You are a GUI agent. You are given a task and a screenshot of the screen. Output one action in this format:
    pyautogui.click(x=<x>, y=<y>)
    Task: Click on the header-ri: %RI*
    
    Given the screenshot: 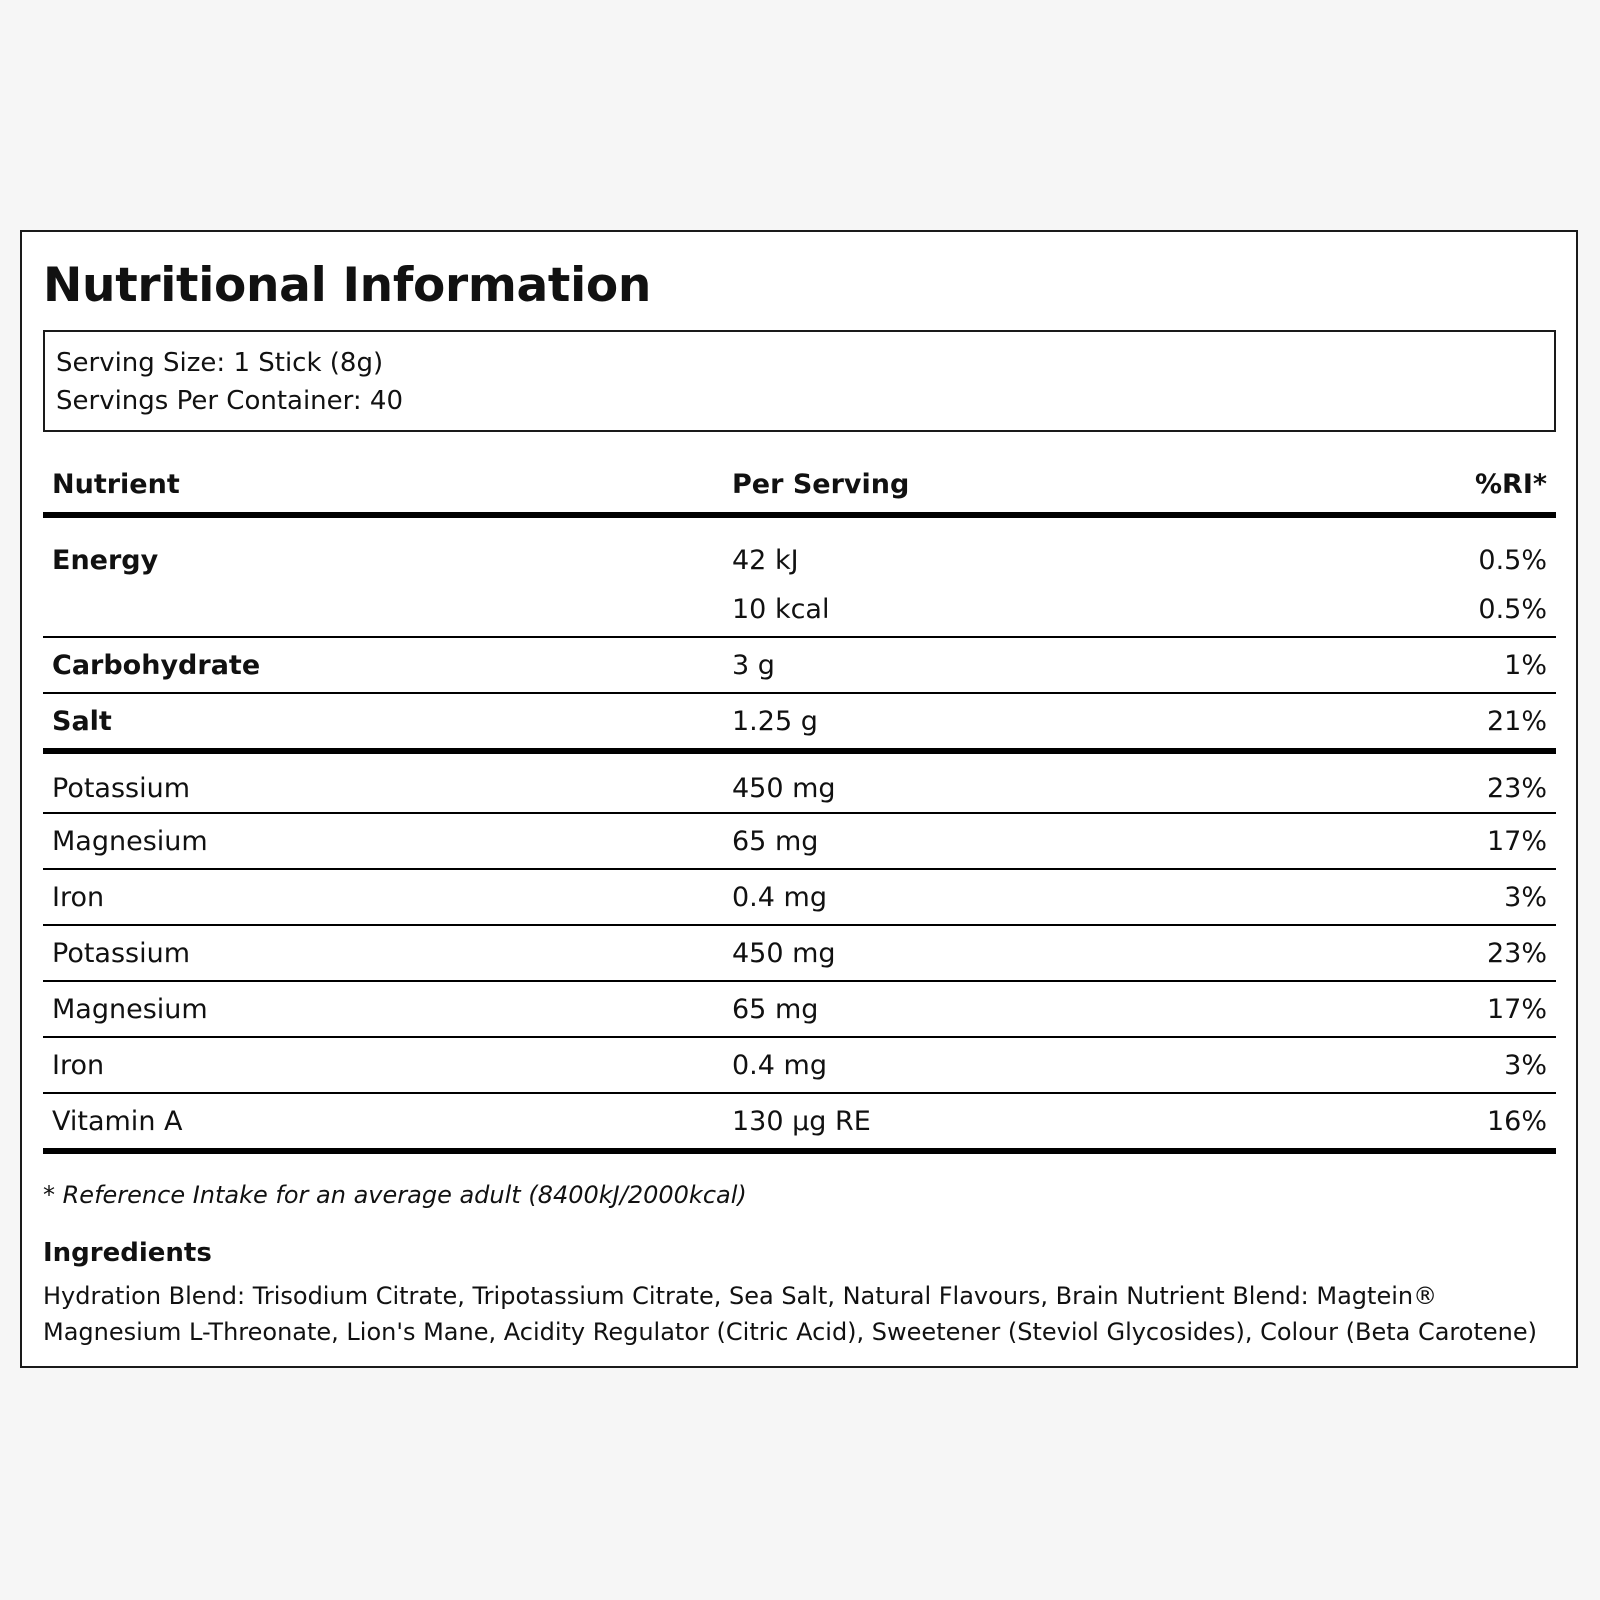 What is the action you would take?
    pyautogui.click(x=1424, y=485)
    